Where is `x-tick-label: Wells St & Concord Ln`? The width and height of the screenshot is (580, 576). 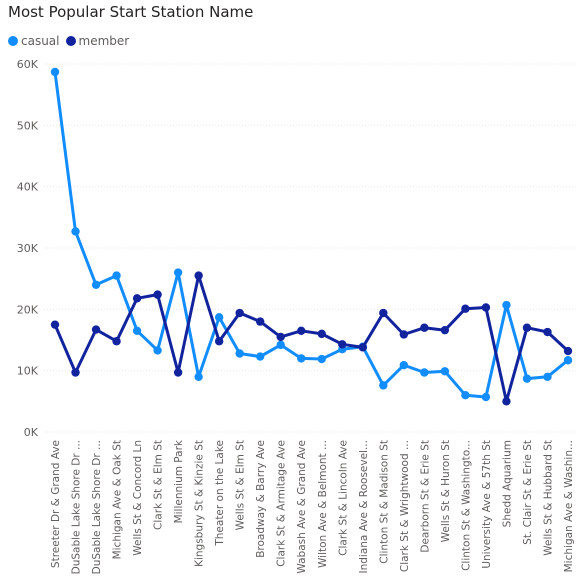
x-tick-label: Wells St & Concord Ln is located at coordinates (138, 498).